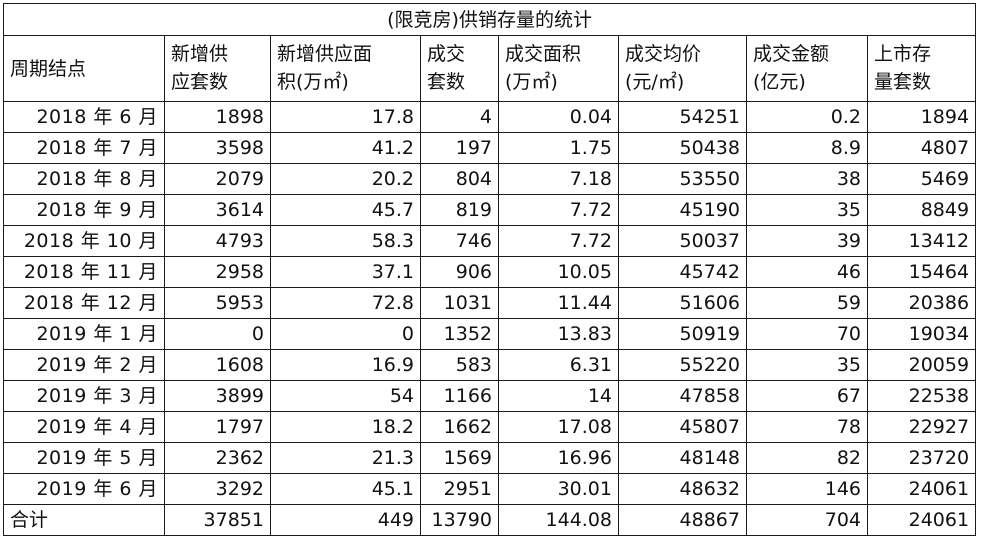 The width and height of the screenshot is (981, 557). What do you see at coordinates (807, 303) in the screenshot?
I see `cell-deal-amount: 59` at bounding box center [807, 303].